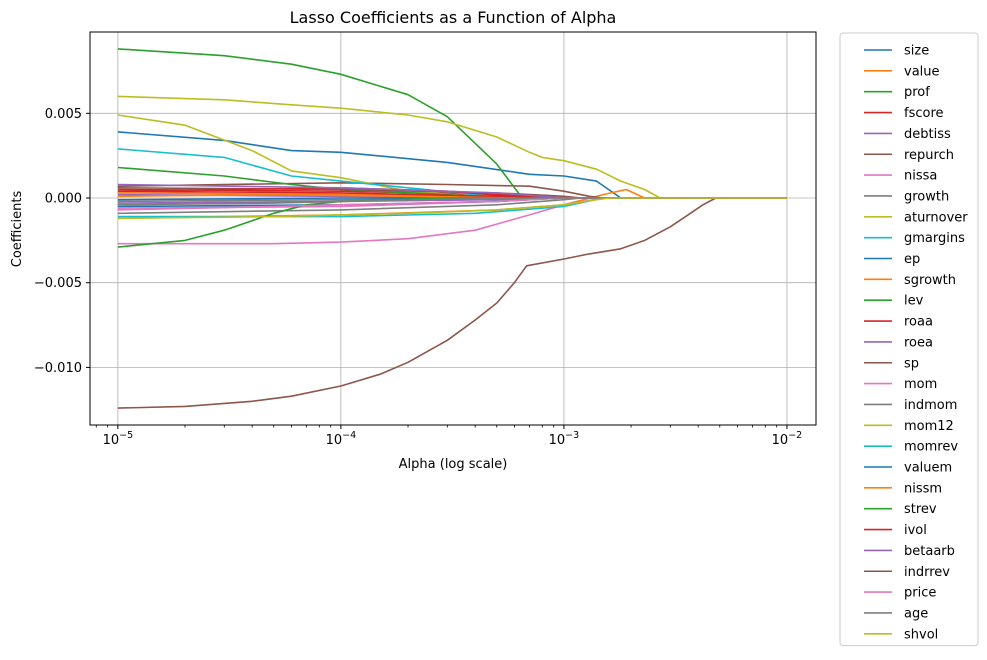 This screenshot has height=660, width=987. What do you see at coordinates (62, 241) in the screenshot?
I see `y-axis: −0.010 −0.005 0.000 0.005` at bounding box center [62, 241].